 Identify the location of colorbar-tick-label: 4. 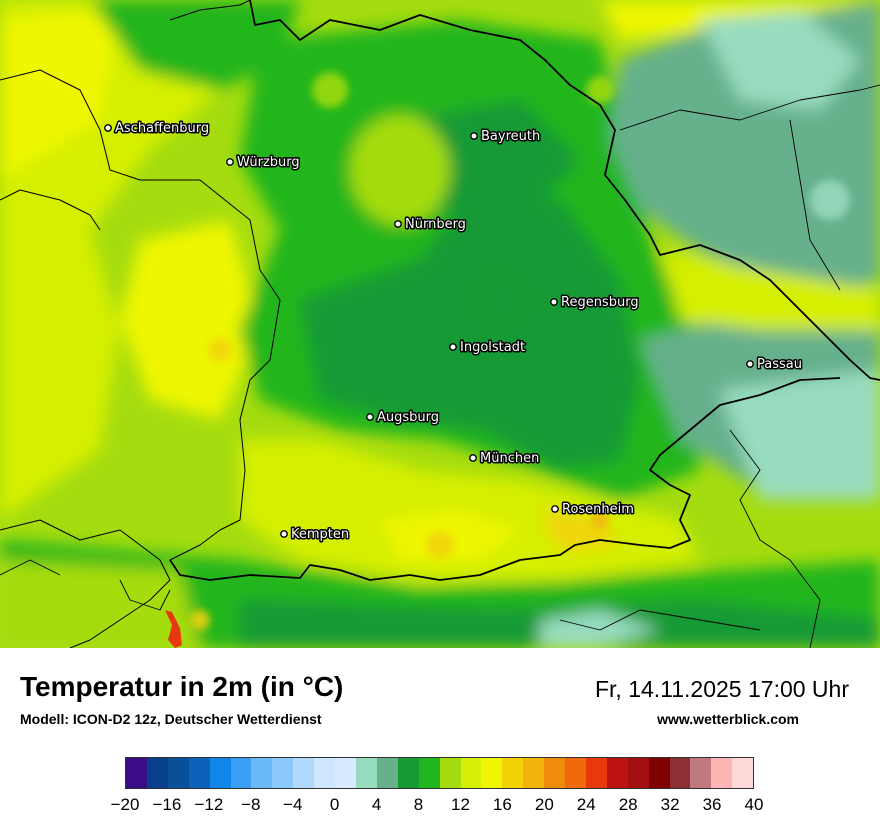
(376, 804).